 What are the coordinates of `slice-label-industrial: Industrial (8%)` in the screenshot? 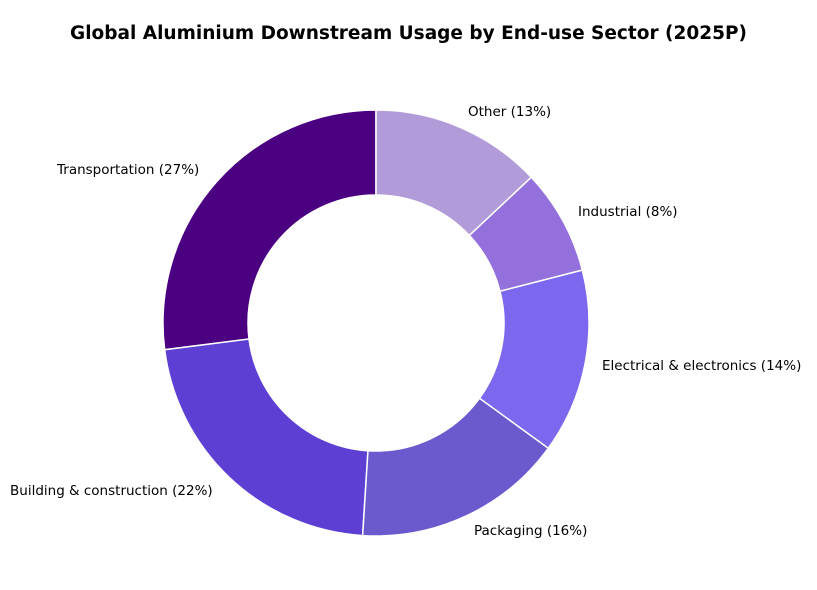 It's located at (628, 212).